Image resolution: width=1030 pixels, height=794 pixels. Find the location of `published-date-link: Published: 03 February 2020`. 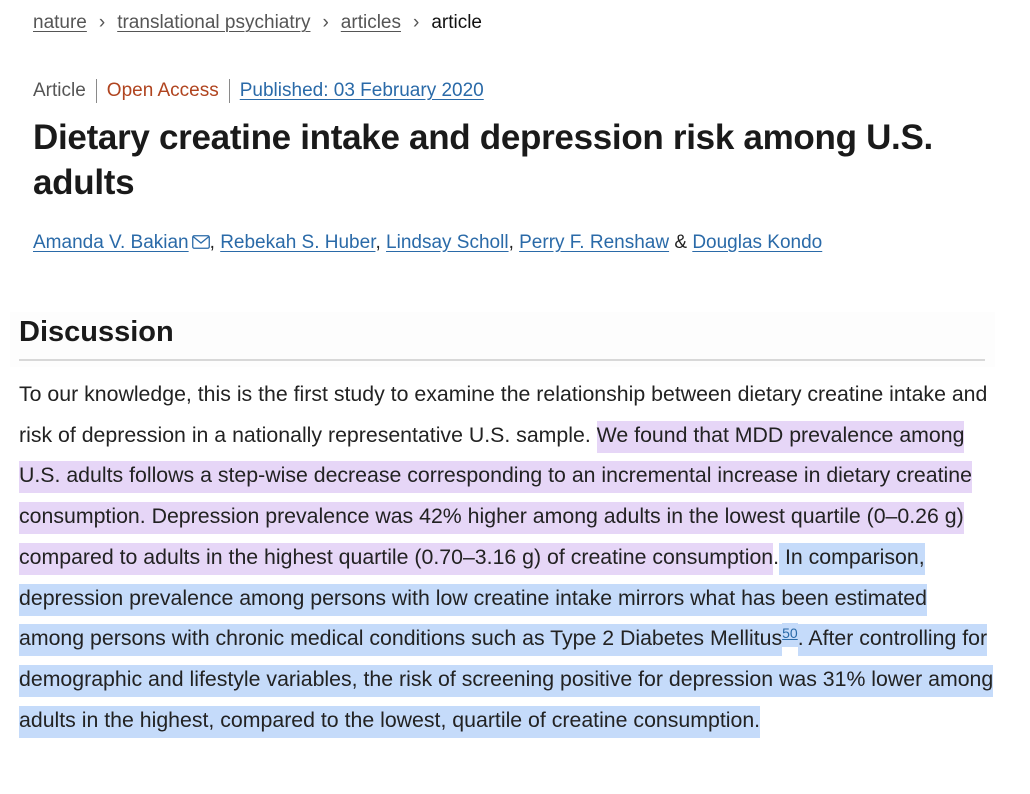

published-date-link: Published: 03 February 2020 is located at coordinates (361, 90).